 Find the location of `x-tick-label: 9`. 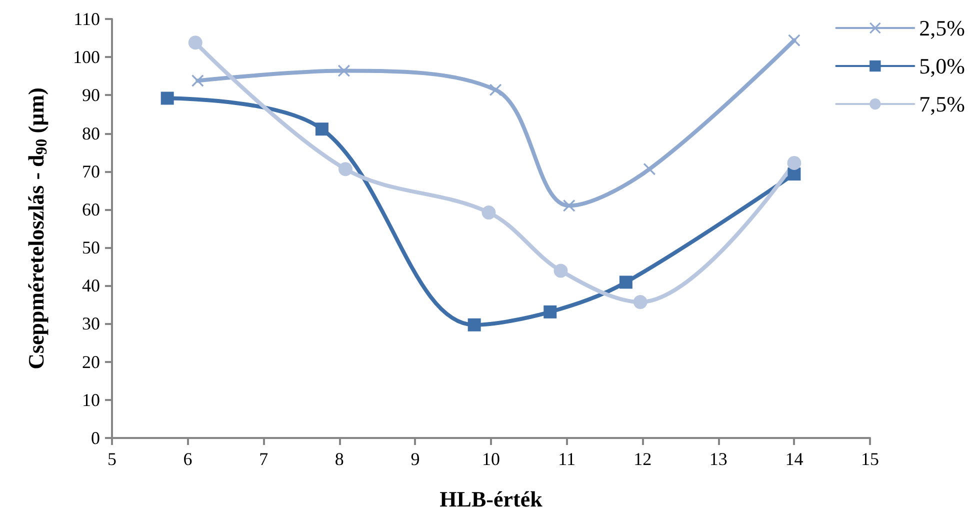

x-tick-label: 9 is located at coordinates (415, 459).